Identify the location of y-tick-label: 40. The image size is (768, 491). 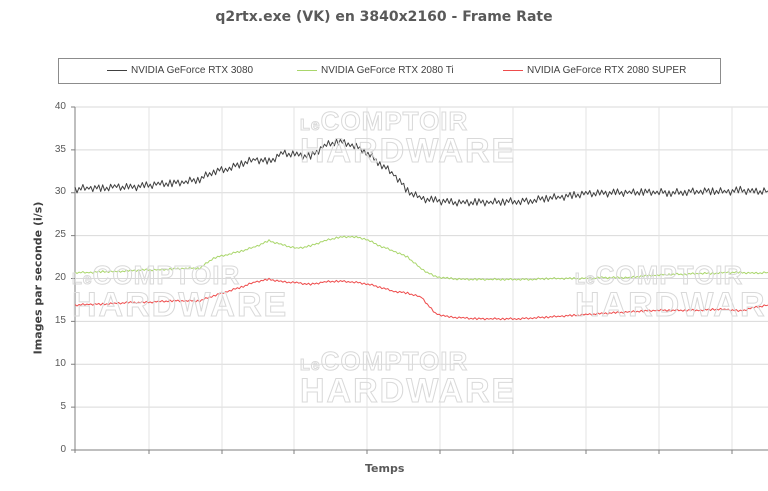
(60, 106).